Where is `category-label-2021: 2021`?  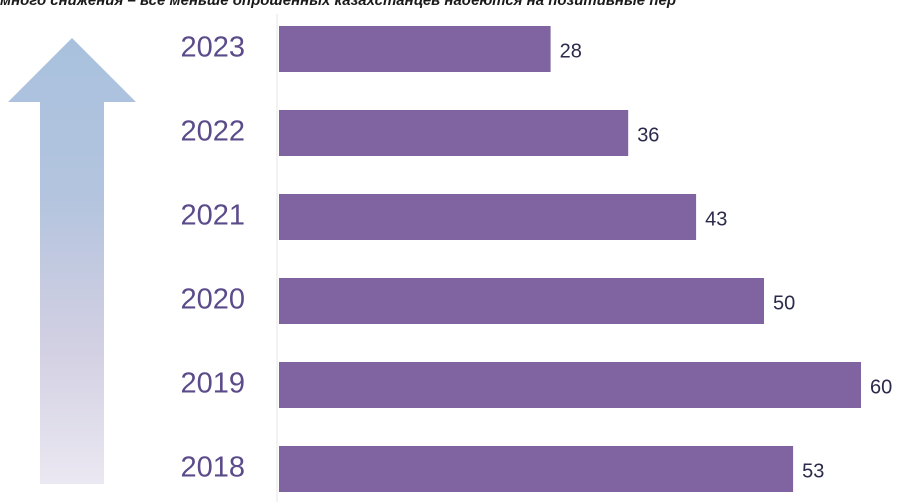
category-label-2021: 2021 is located at coordinates (212, 216).